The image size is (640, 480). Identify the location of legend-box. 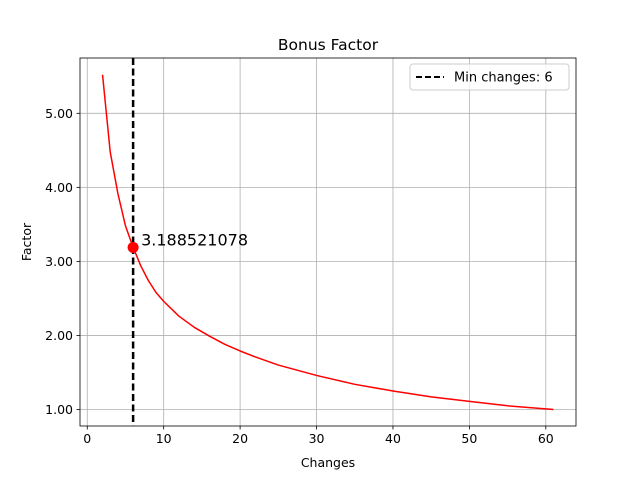
(489, 77).